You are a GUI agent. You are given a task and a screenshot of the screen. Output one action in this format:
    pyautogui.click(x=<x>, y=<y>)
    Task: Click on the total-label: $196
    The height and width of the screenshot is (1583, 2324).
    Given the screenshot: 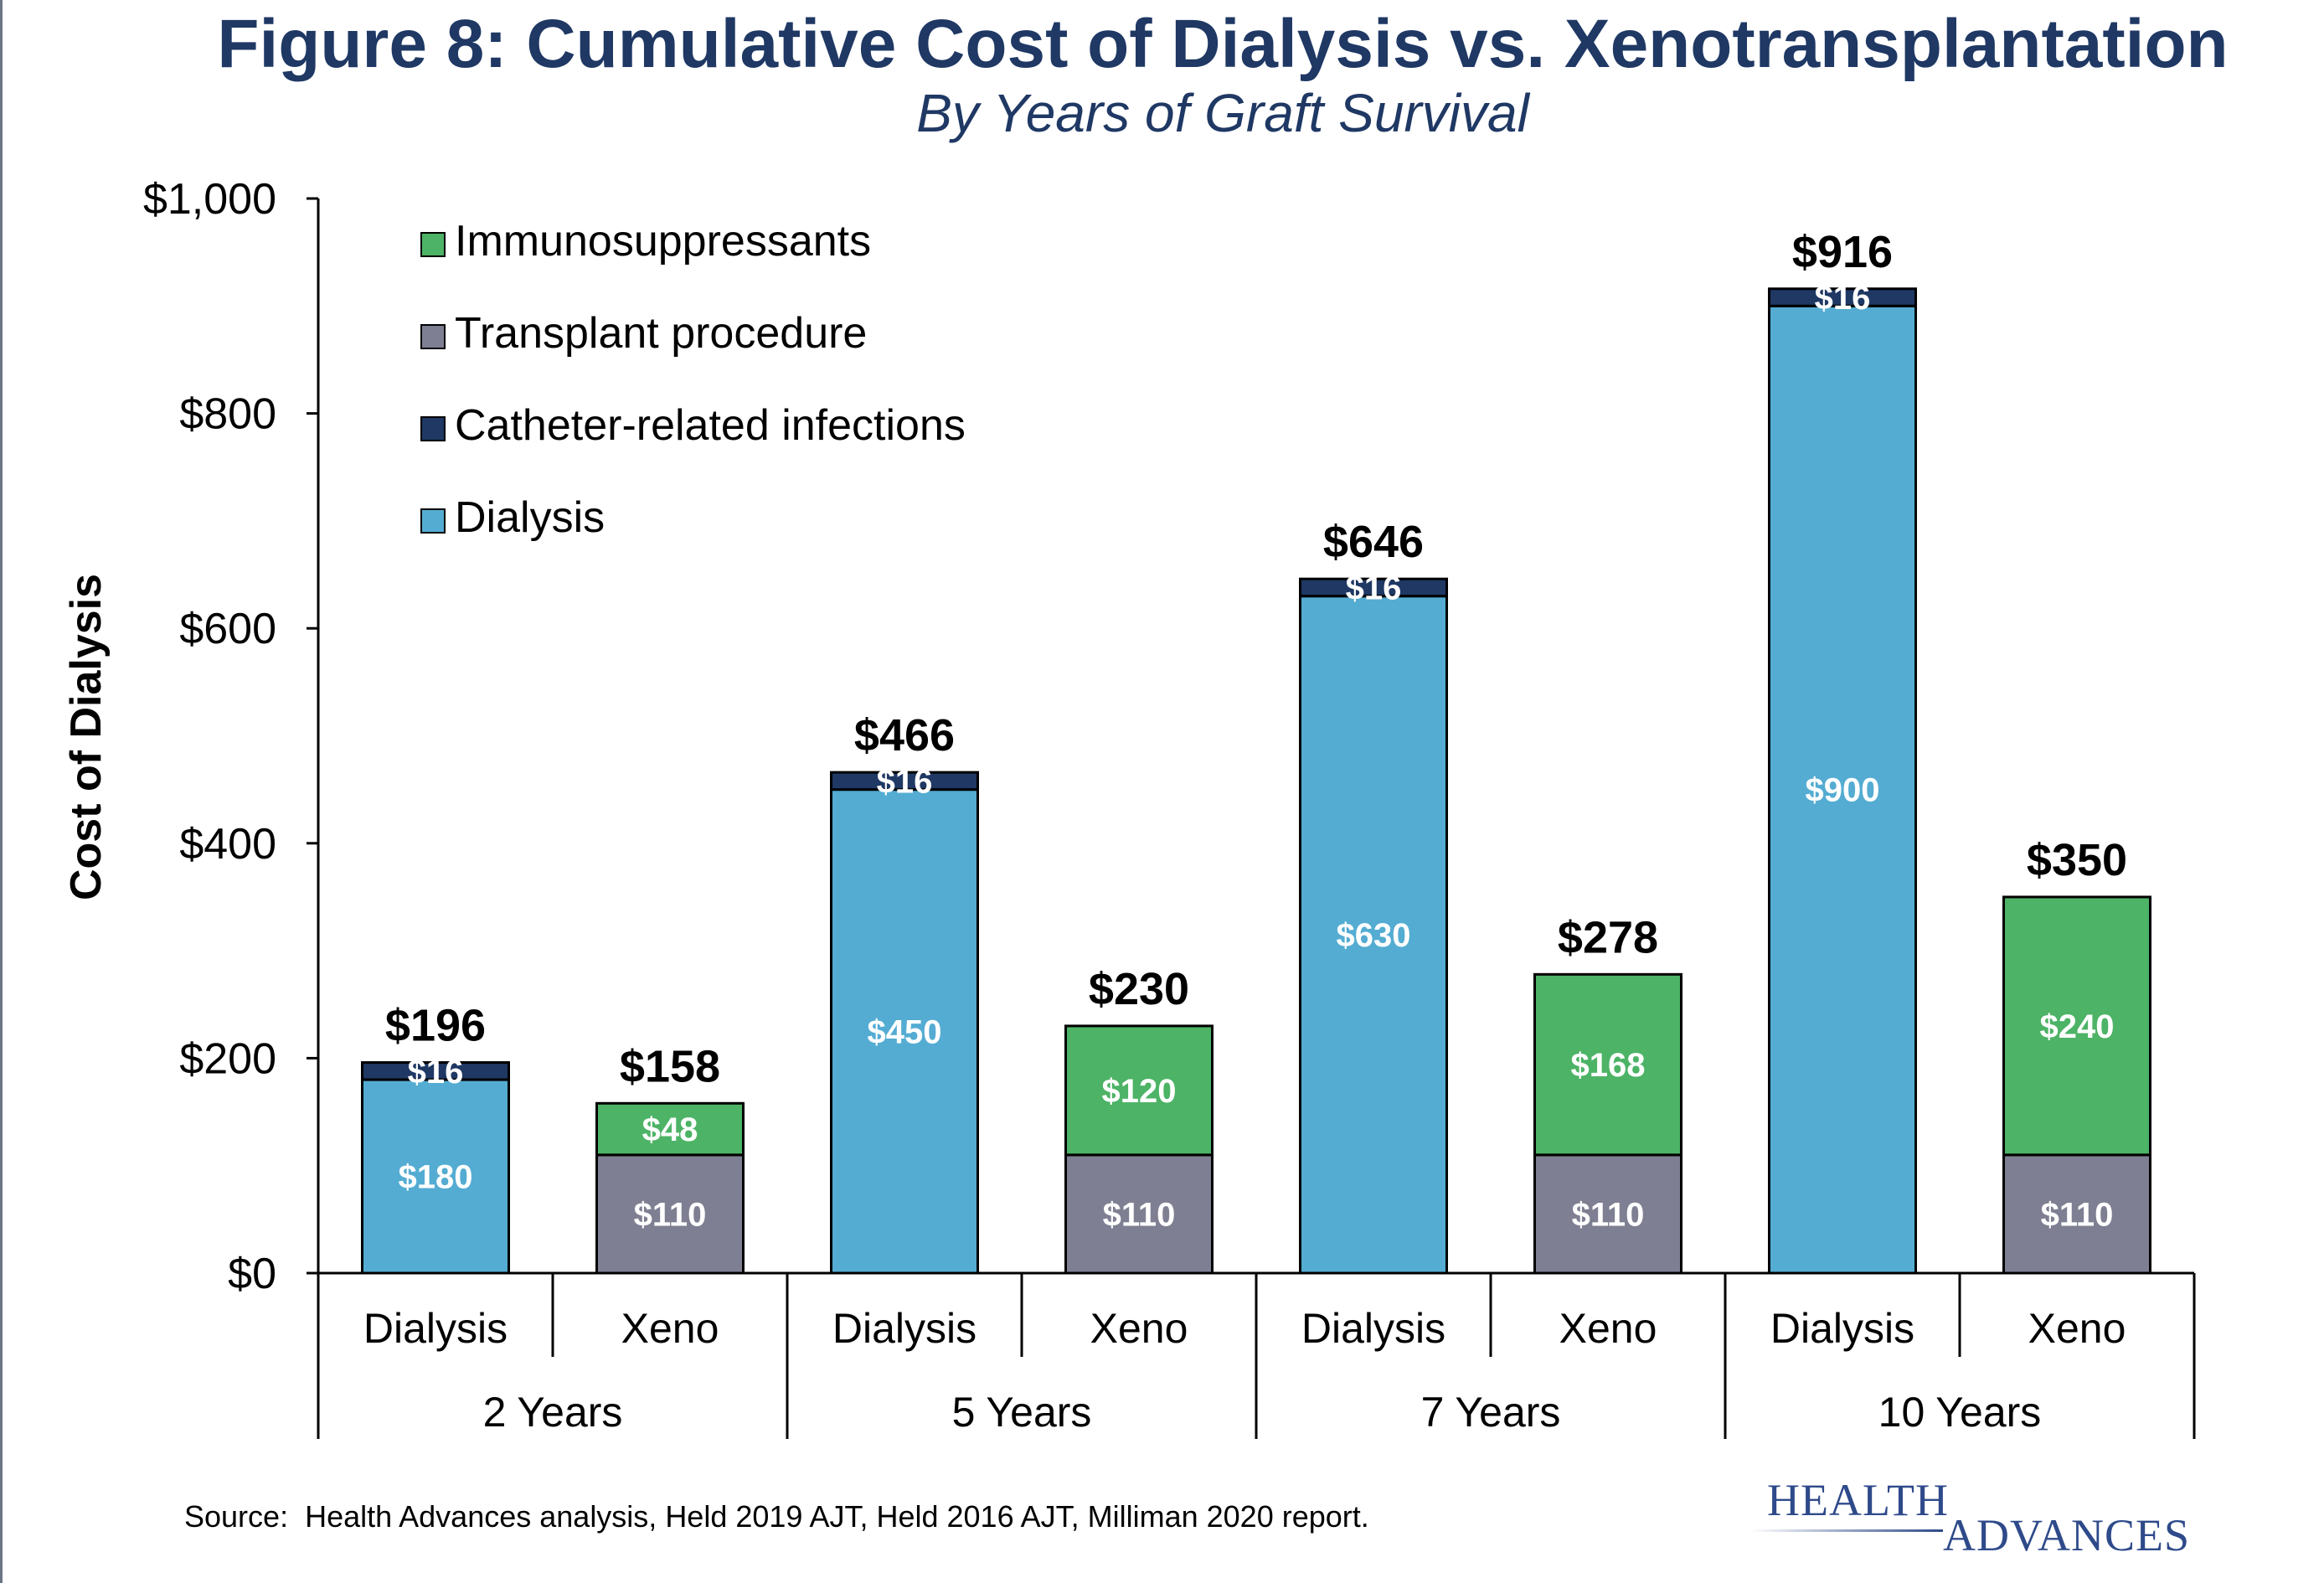 What is the action you would take?
    pyautogui.click(x=435, y=1026)
    